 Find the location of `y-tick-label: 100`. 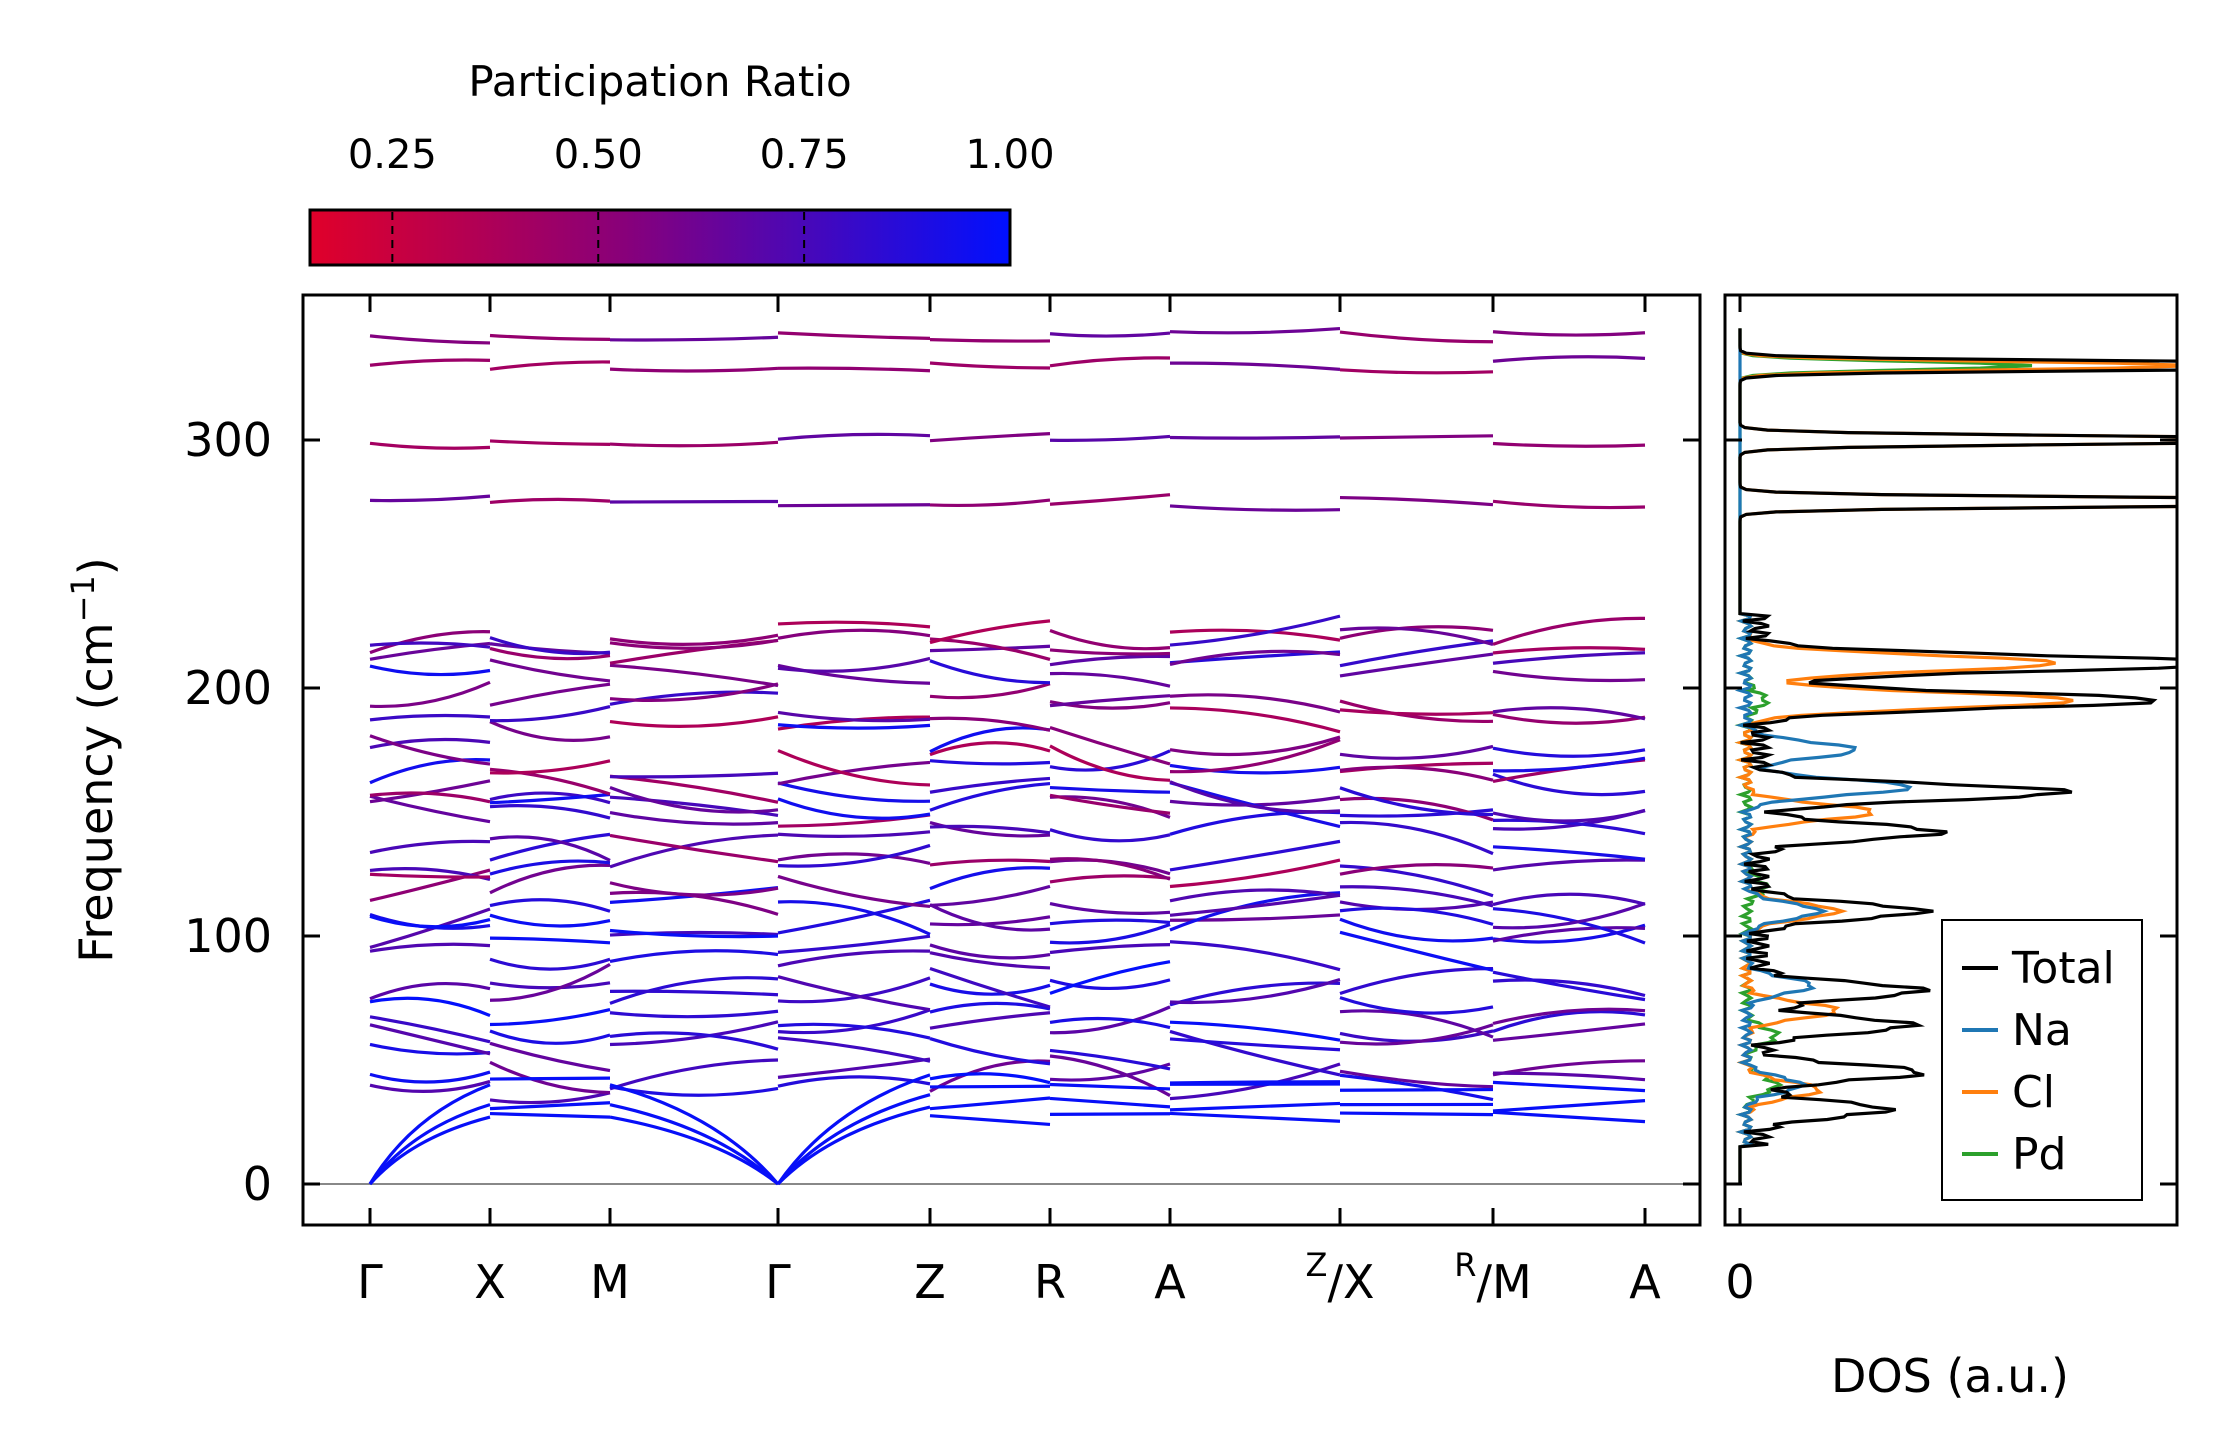

y-tick-label: 100 is located at coordinates (228, 936).